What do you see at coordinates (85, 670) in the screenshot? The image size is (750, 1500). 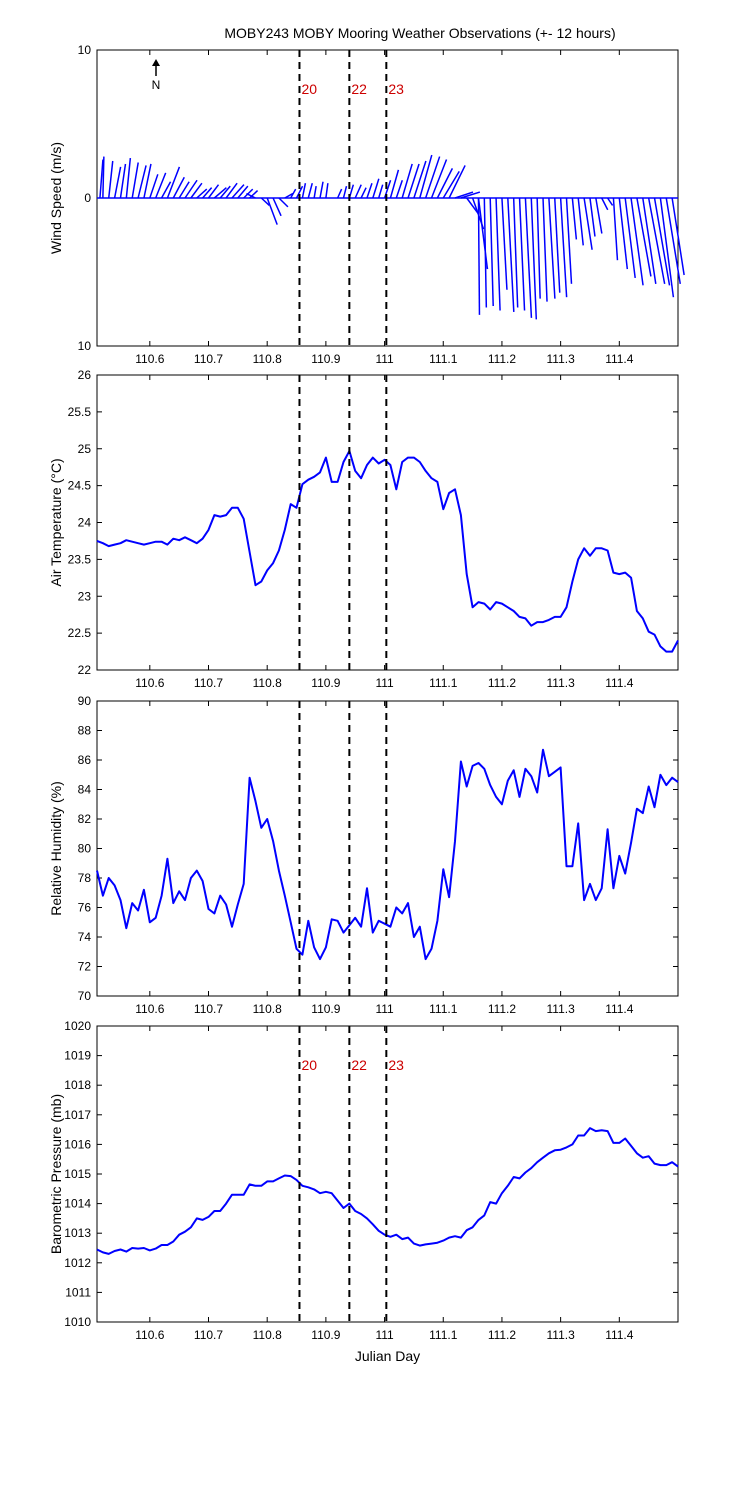 I see `y-tick-label: 22` at bounding box center [85, 670].